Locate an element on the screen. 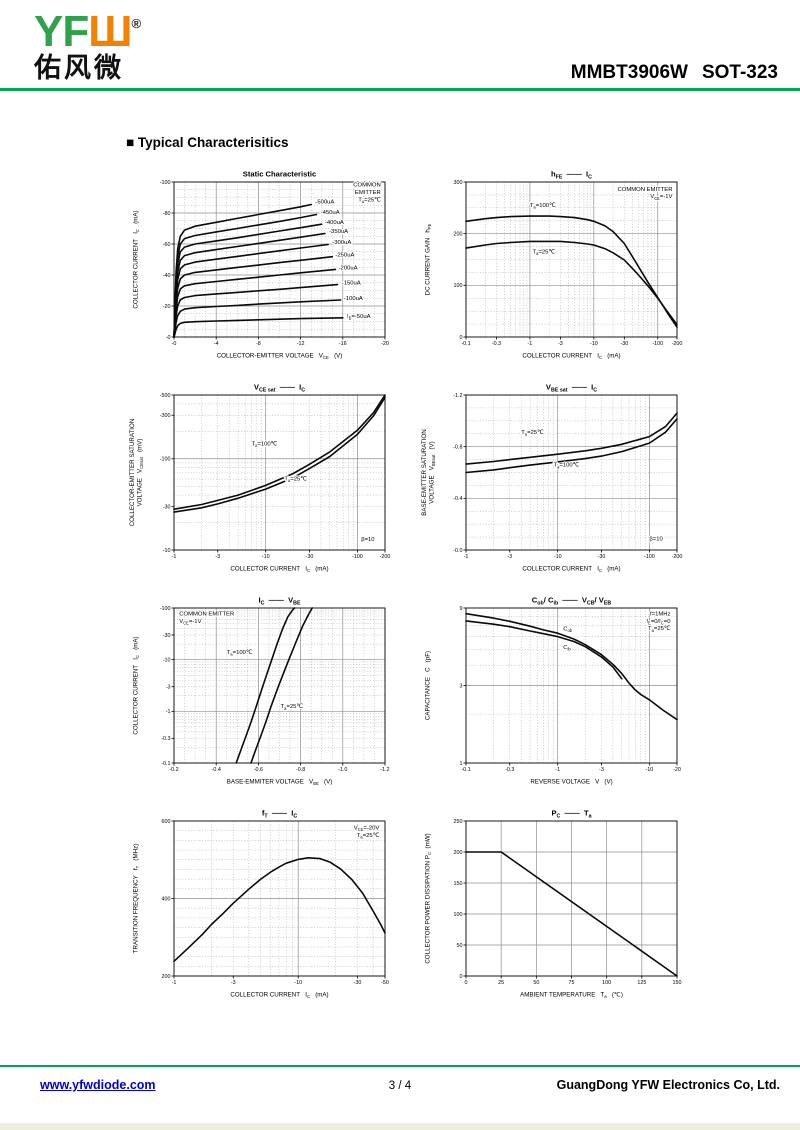 The image size is (800, 1130). y-tick-label: -0.1 is located at coordinates (165, 764).